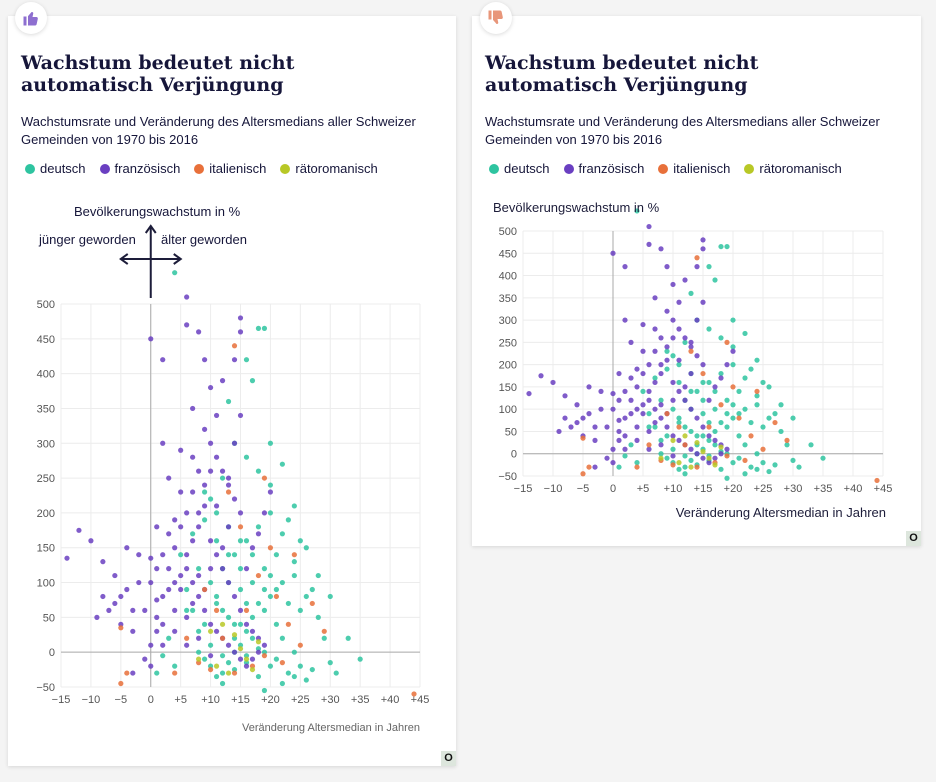 Image resolution: width=936 pixels, height=782 pixels. I want to click on legend-item-franzoesisch: französisch, so click(139, 168).